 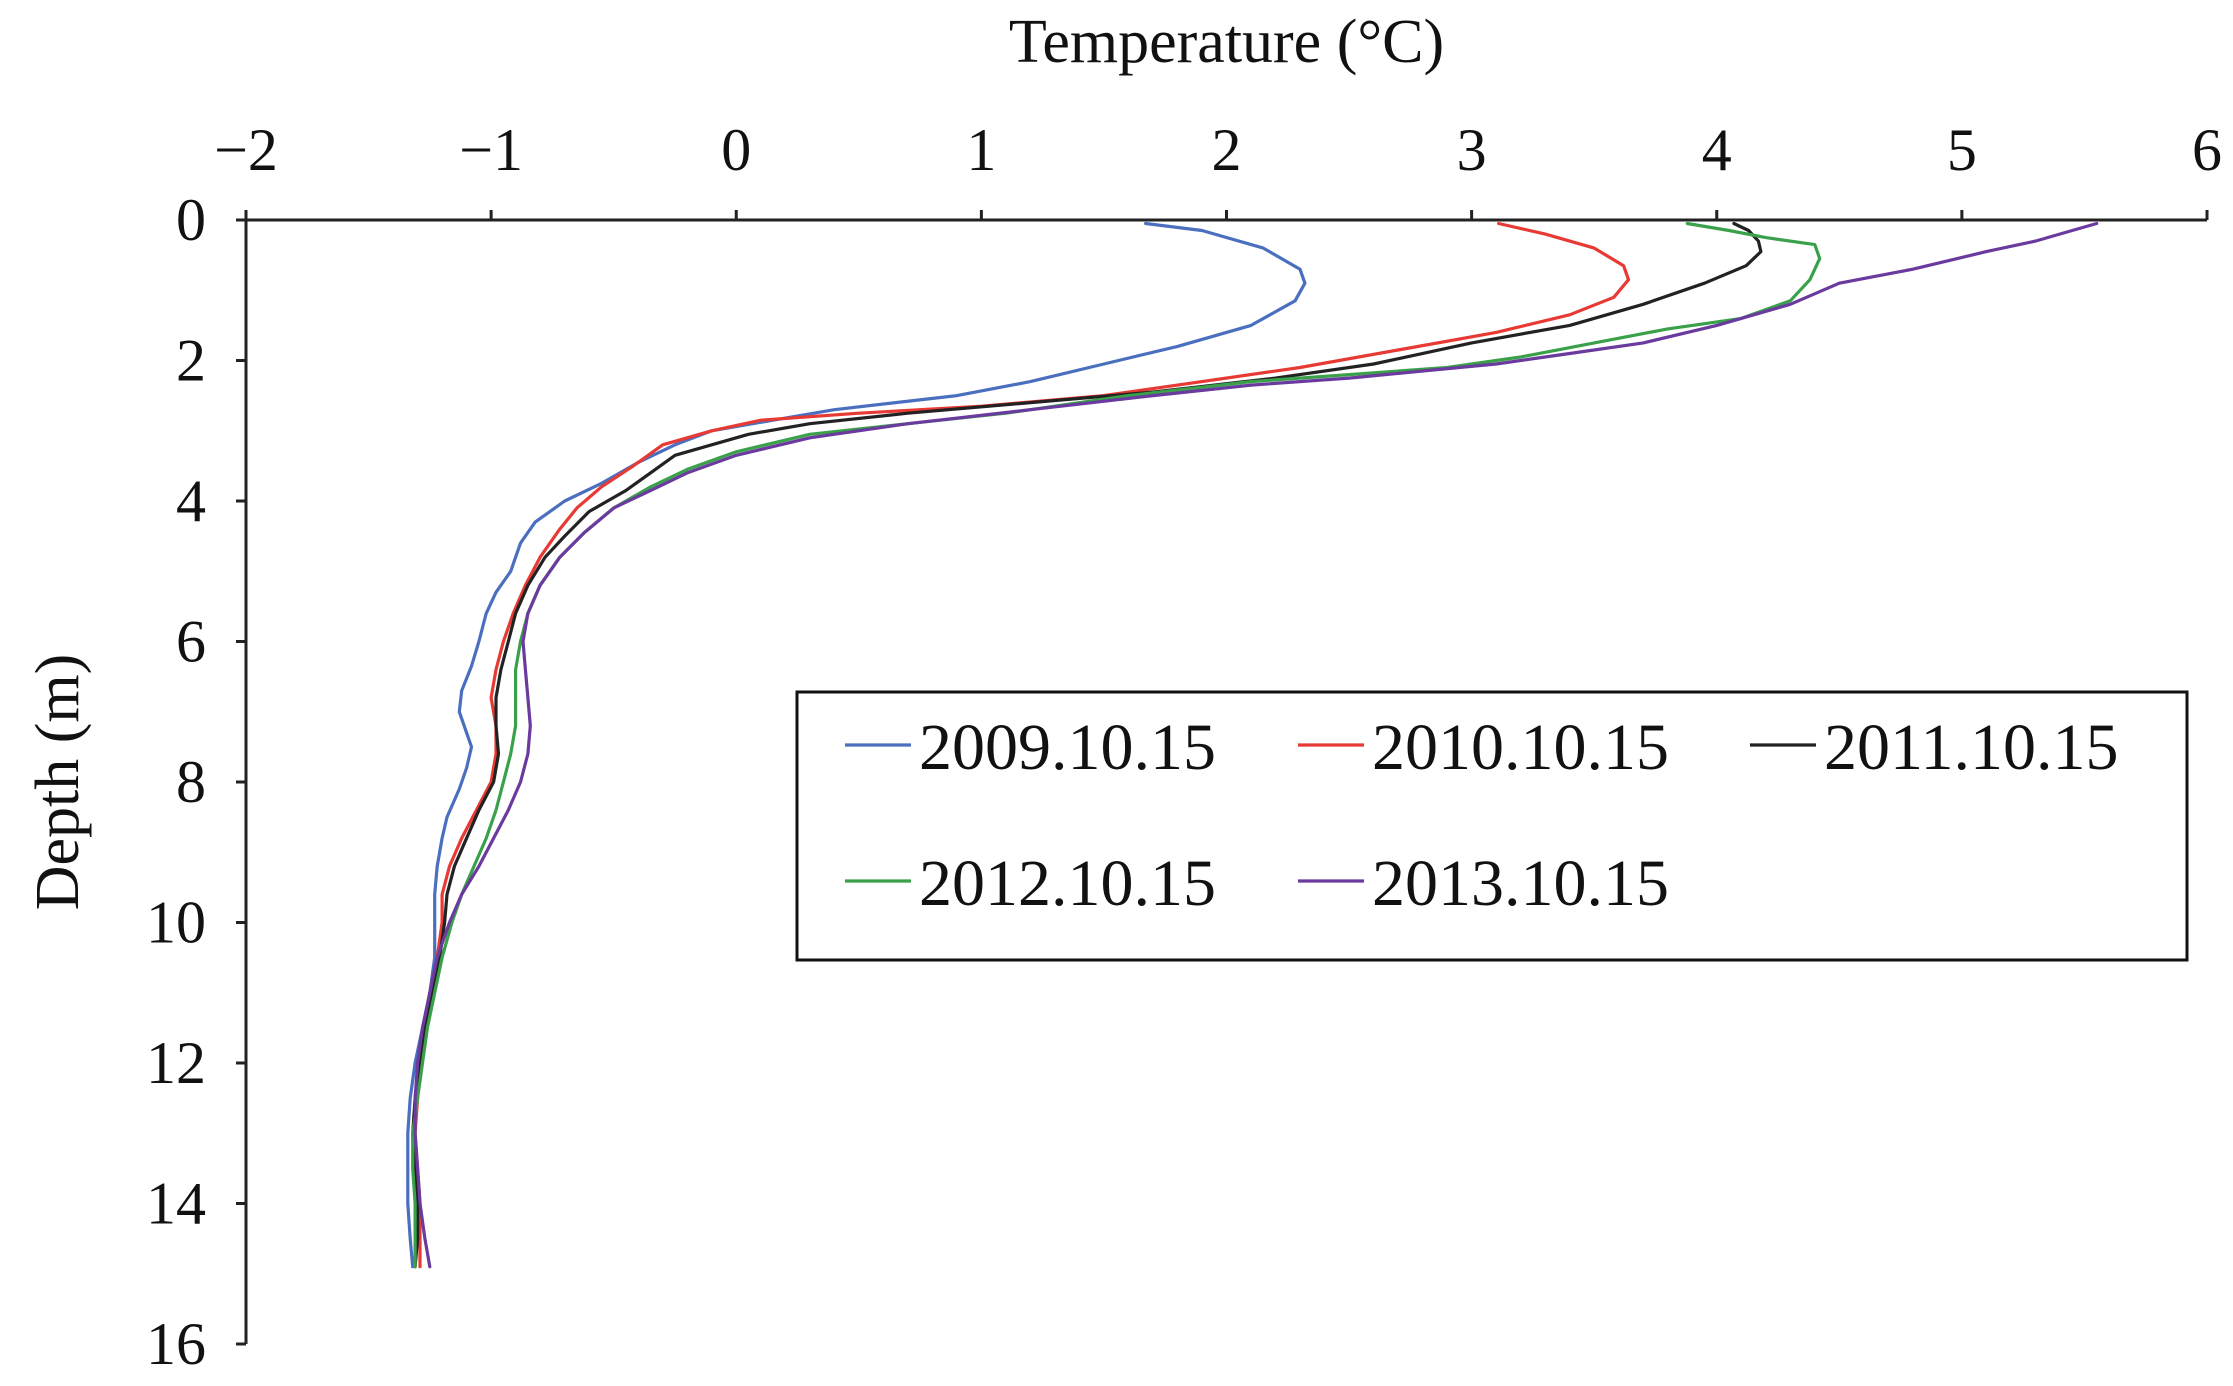 I want to click on y-tick-label: 16, so click(x=176, y=1344).